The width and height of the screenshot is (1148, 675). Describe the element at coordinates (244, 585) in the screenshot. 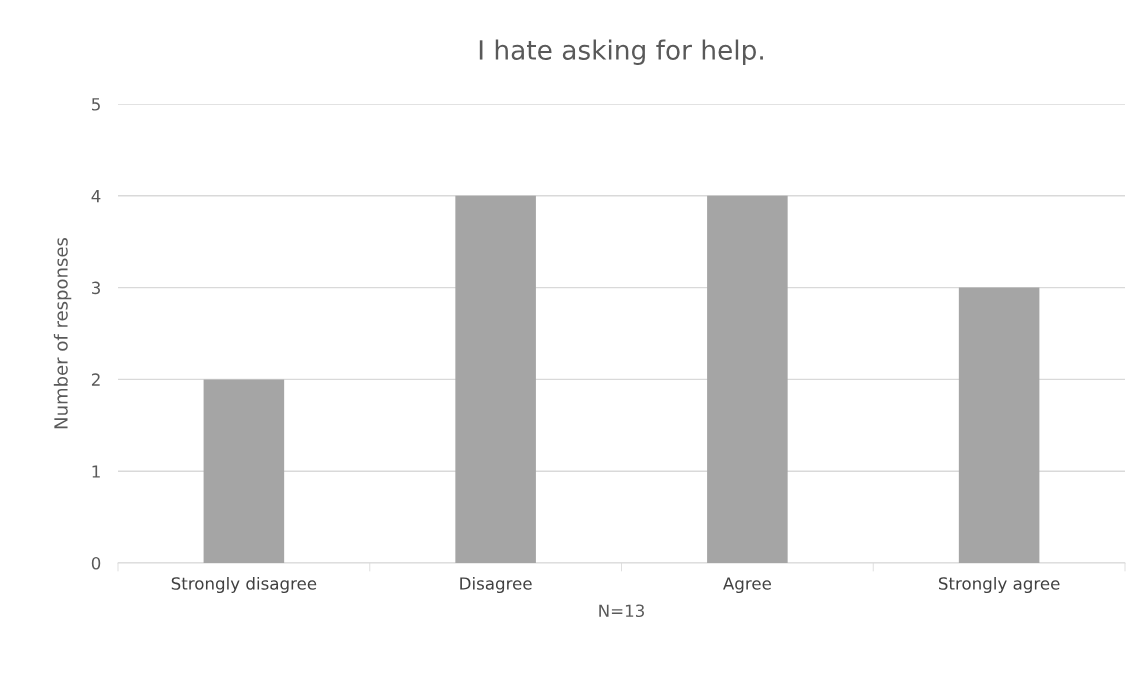

I see `x-tick-label: Strongly disagree` at that location.